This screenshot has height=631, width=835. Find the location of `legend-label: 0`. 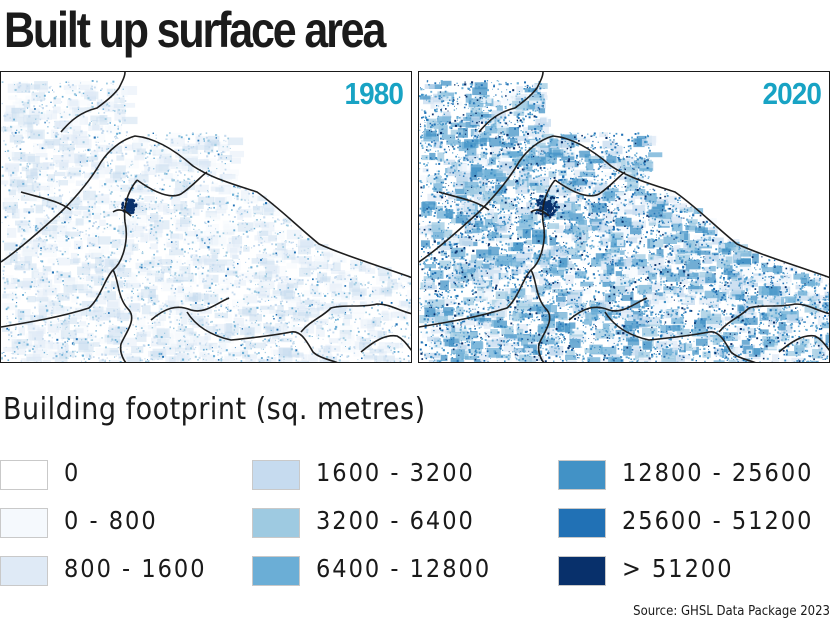

legend-label: 0 is located at coordinates (72, 472).